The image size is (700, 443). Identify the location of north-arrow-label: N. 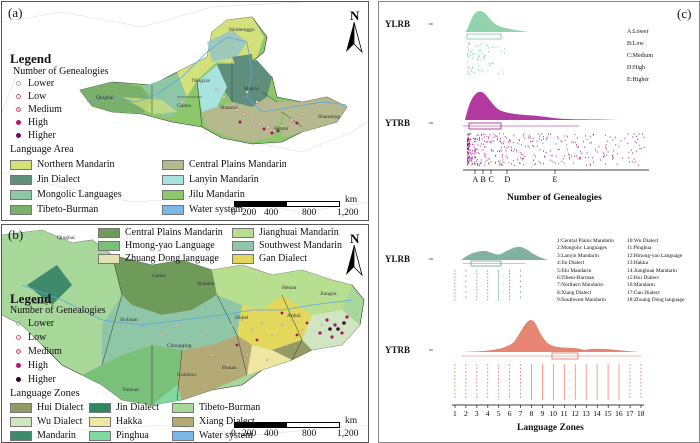
(355, 238).